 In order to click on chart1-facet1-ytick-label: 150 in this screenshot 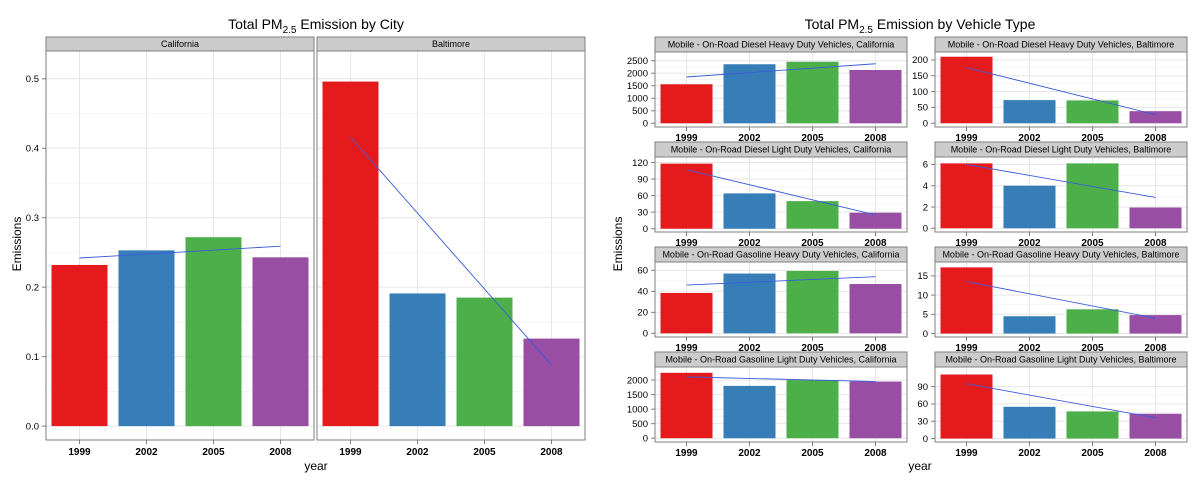, I will do `click(920, 76)`.